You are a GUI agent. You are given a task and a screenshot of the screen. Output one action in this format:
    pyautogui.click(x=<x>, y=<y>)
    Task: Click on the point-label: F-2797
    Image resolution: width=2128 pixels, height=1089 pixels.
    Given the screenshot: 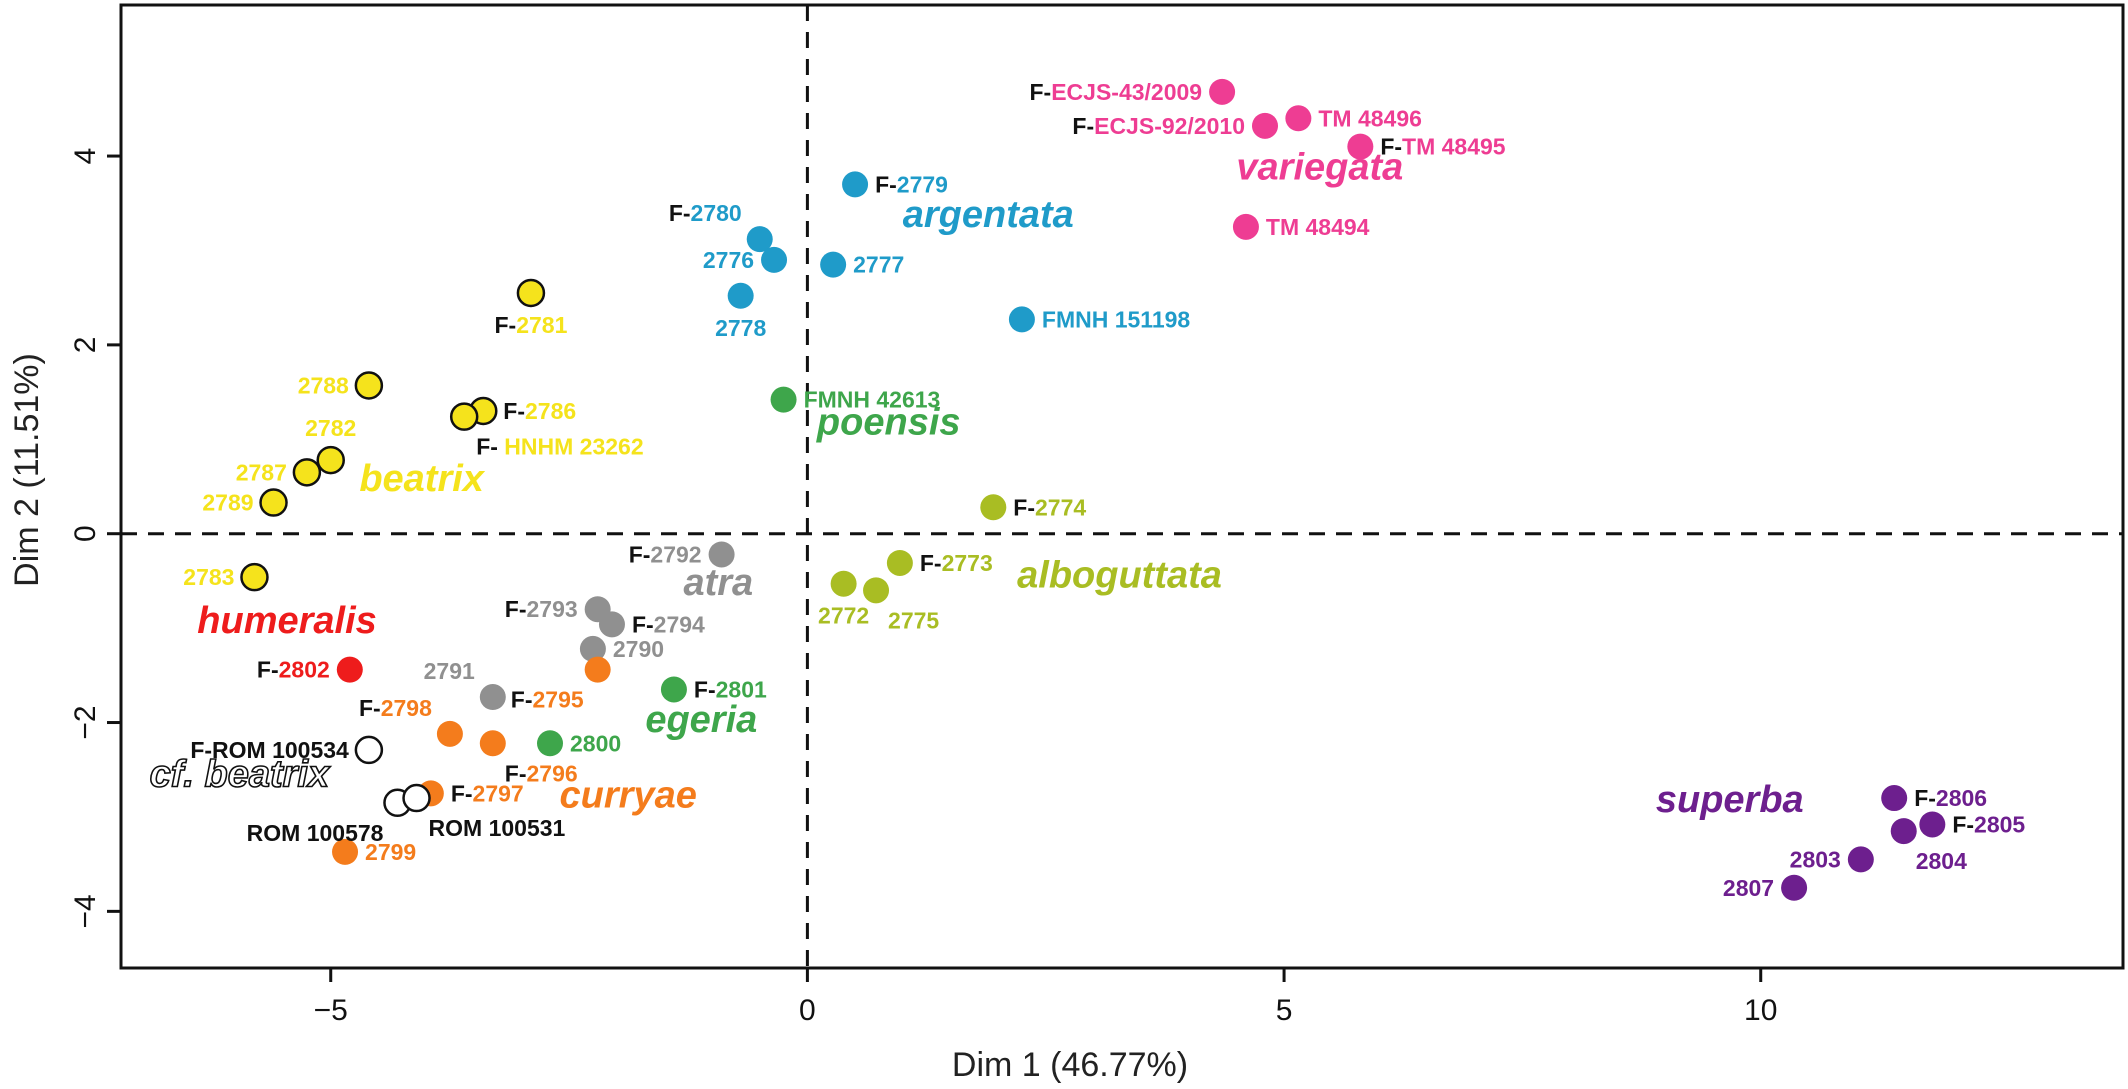 What is the action you would take?
    pyautogui.click(x=487, y=793)
    